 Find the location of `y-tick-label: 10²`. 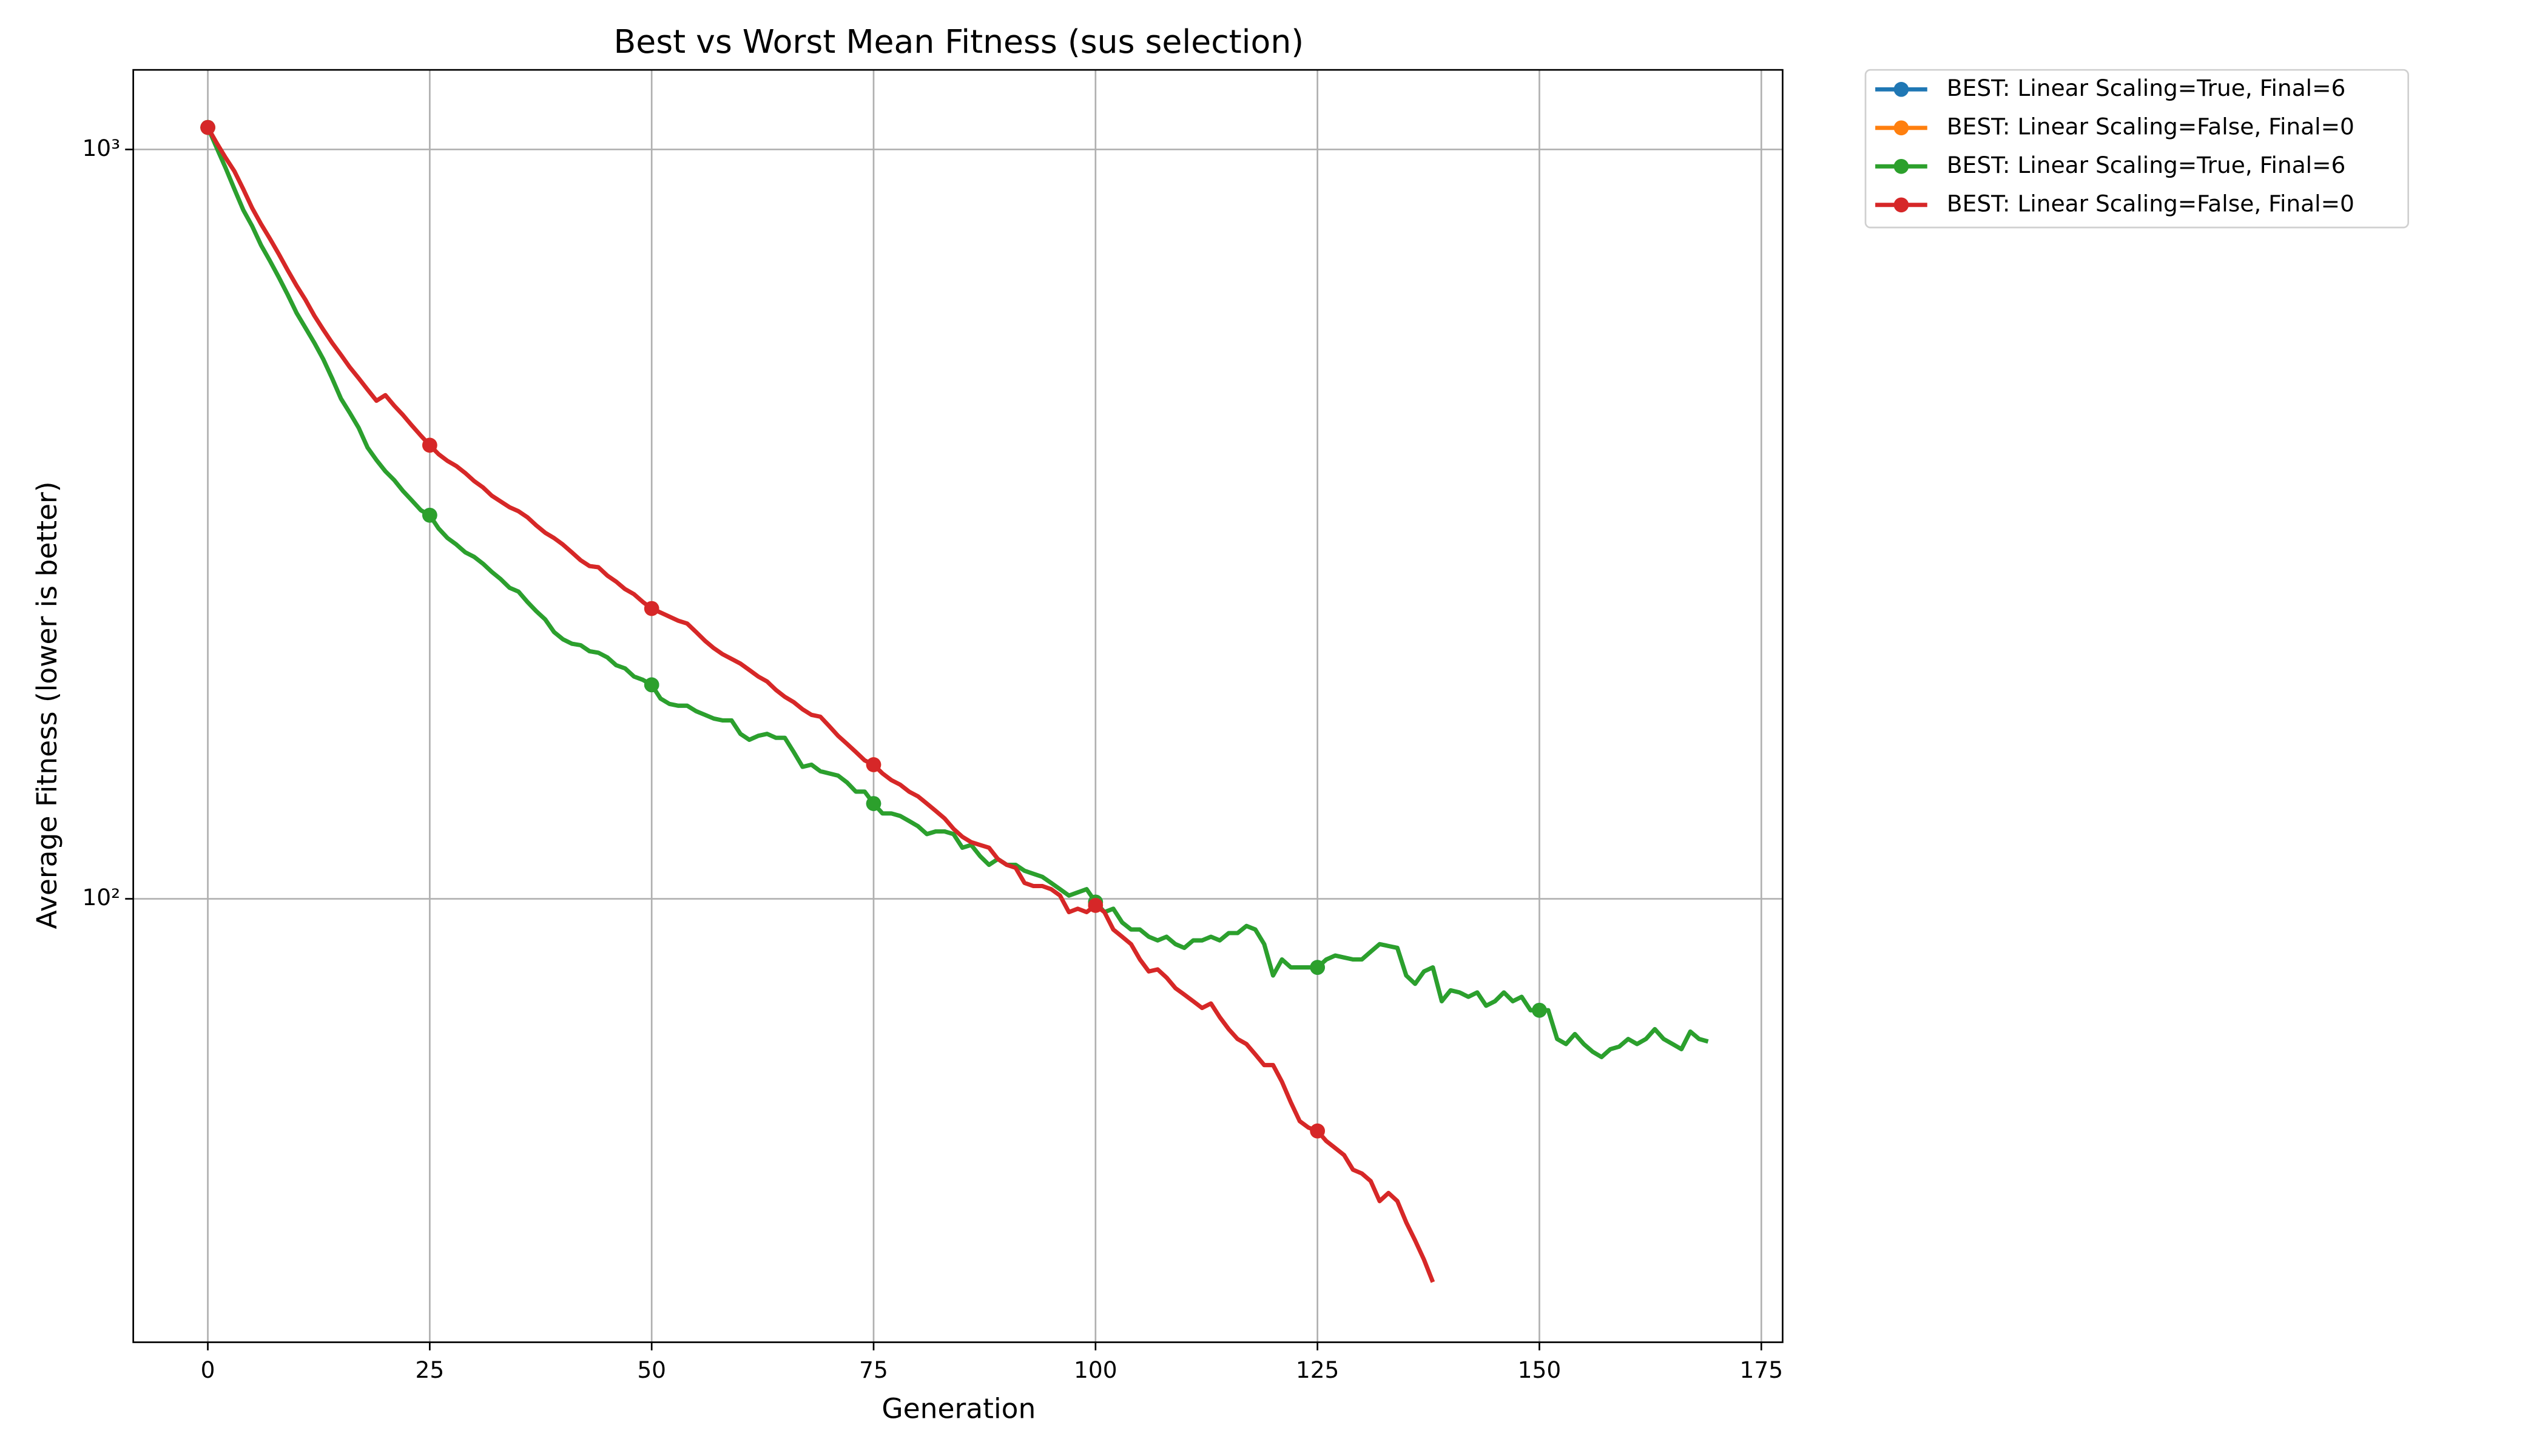

y-tick-label: 10² is located at coordinates (101, 897).